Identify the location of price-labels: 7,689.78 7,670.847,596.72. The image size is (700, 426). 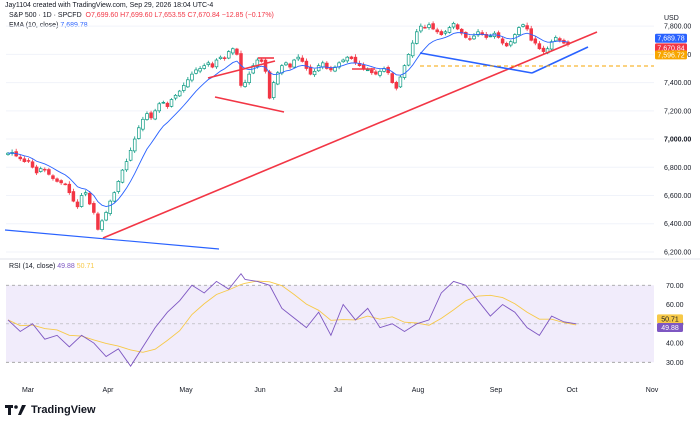
(671, 46).